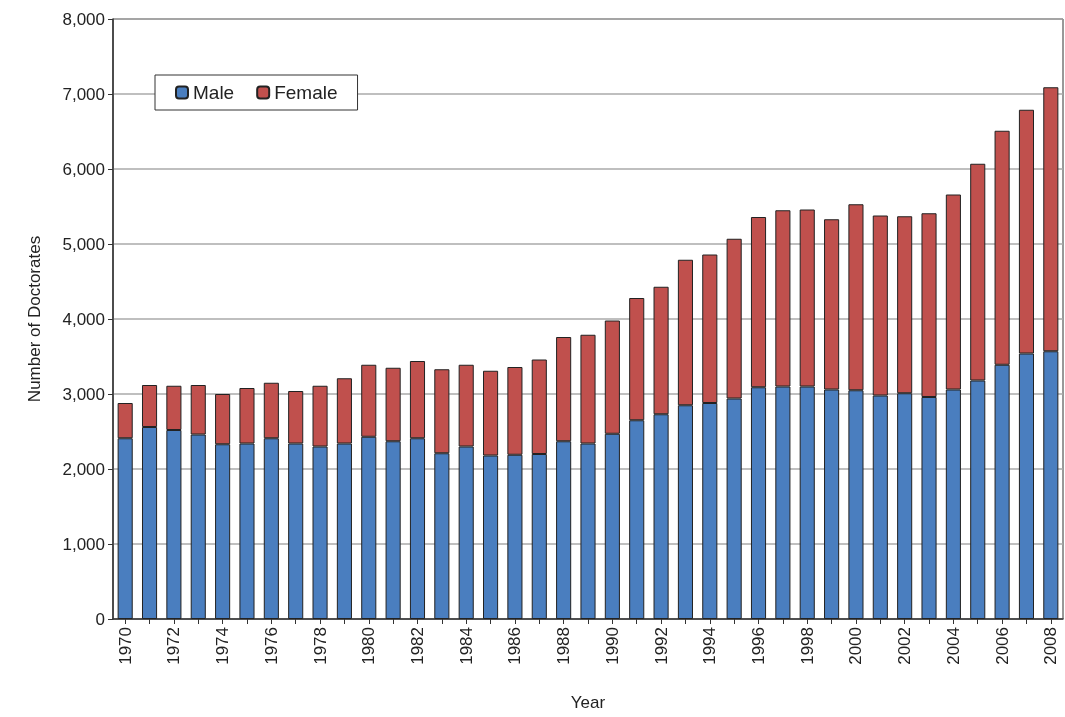 The image size is (1065, 717). Describe the element at coordinates (83, 244) in the screenshot. I see `y-tick-label: 5,000` at that location.